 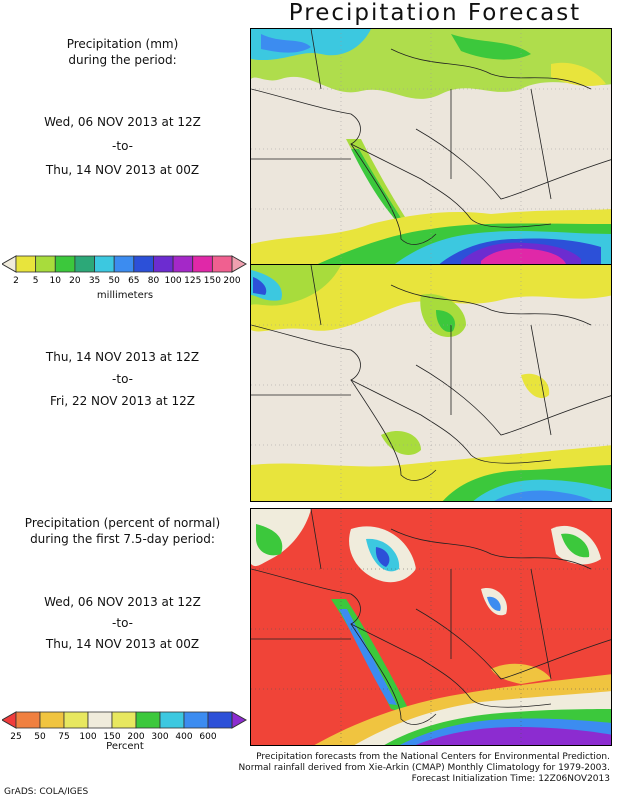 What do you see at coordinates (183, 737) in the screenshot?
I see `colorbar-tick-label: 400` at bounding box center [183, 737].